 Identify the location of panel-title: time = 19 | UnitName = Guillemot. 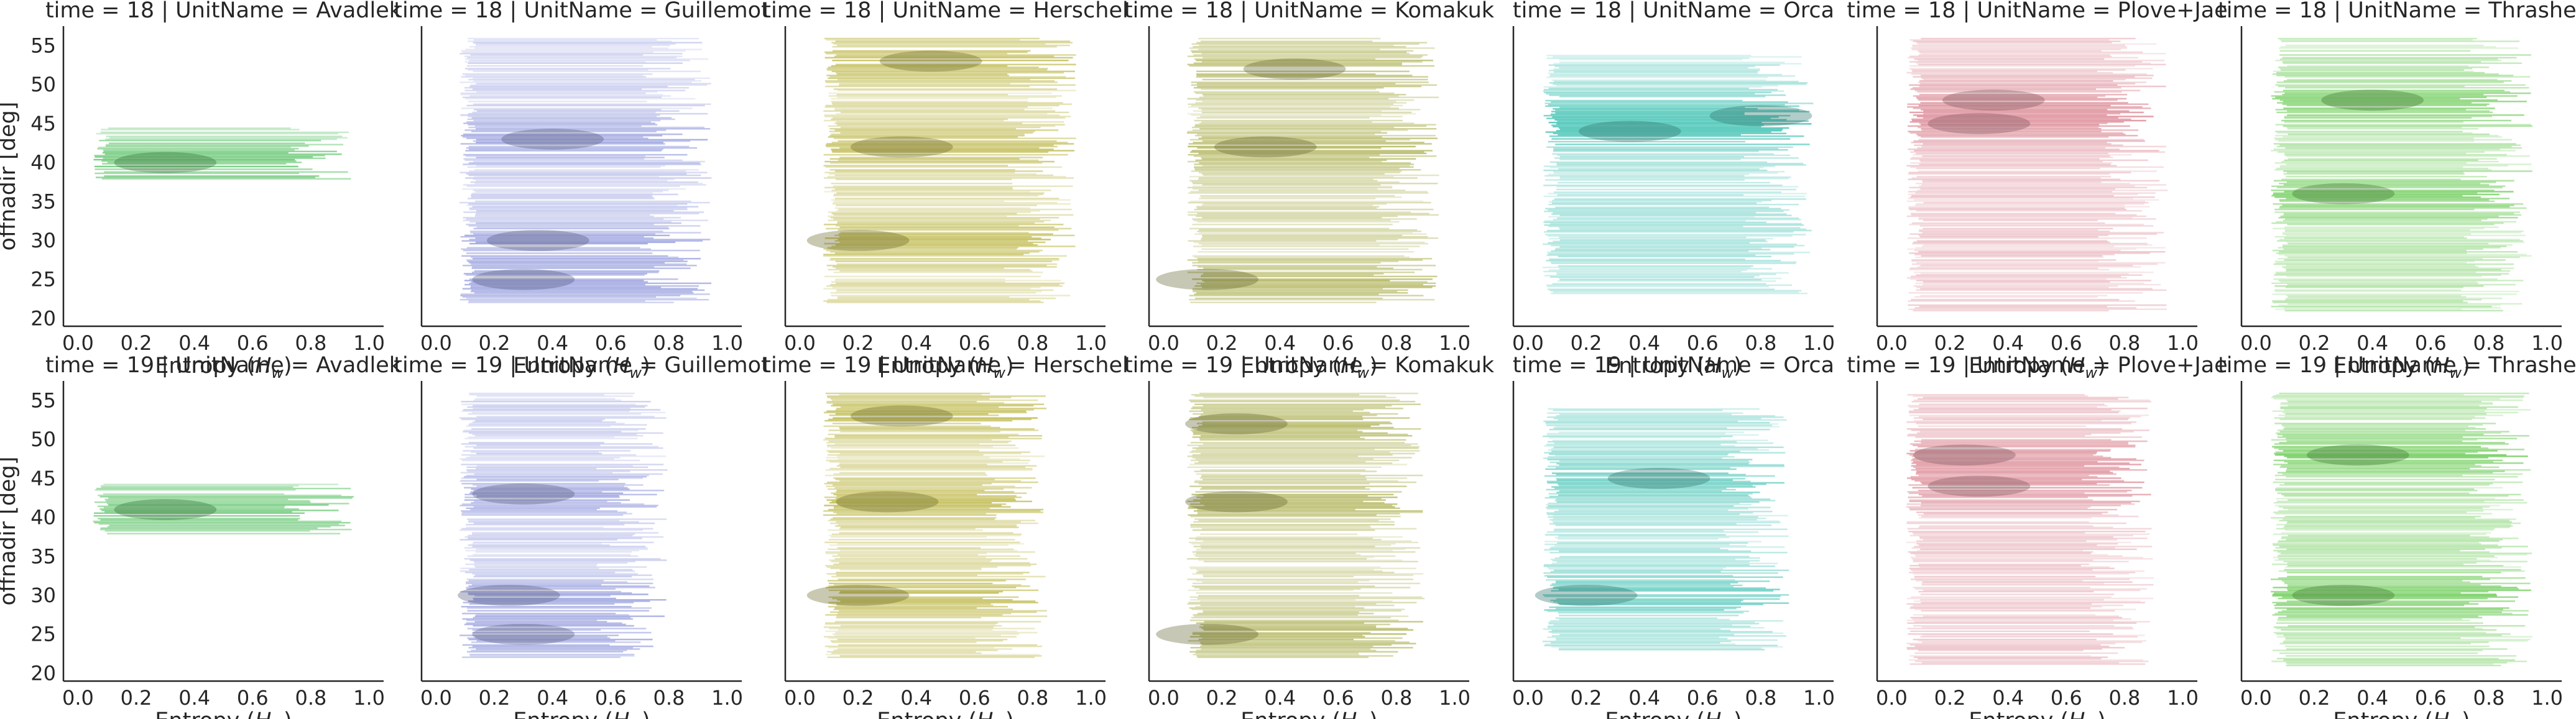
(582, 365).